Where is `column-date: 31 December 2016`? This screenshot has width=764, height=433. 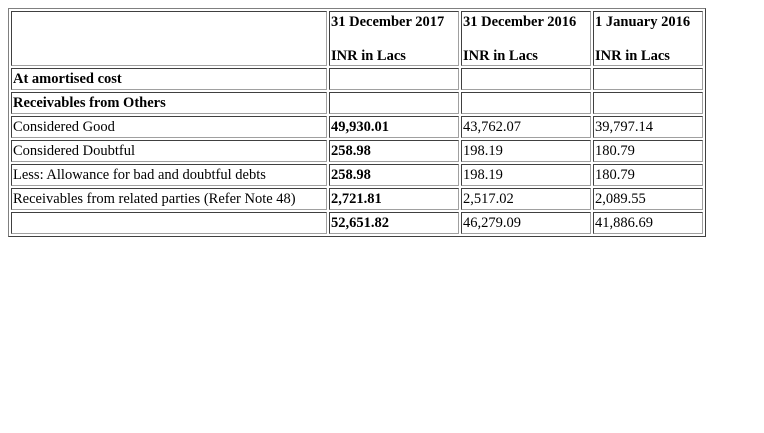
column-date: 31 December 2016 is located at coordinates (520, 22).